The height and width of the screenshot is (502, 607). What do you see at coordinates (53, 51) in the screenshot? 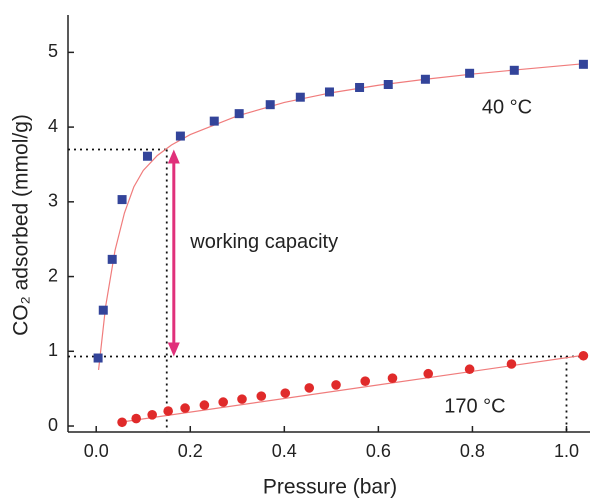
I see `y-tick-label: 5` at bounding box center [53, 51].